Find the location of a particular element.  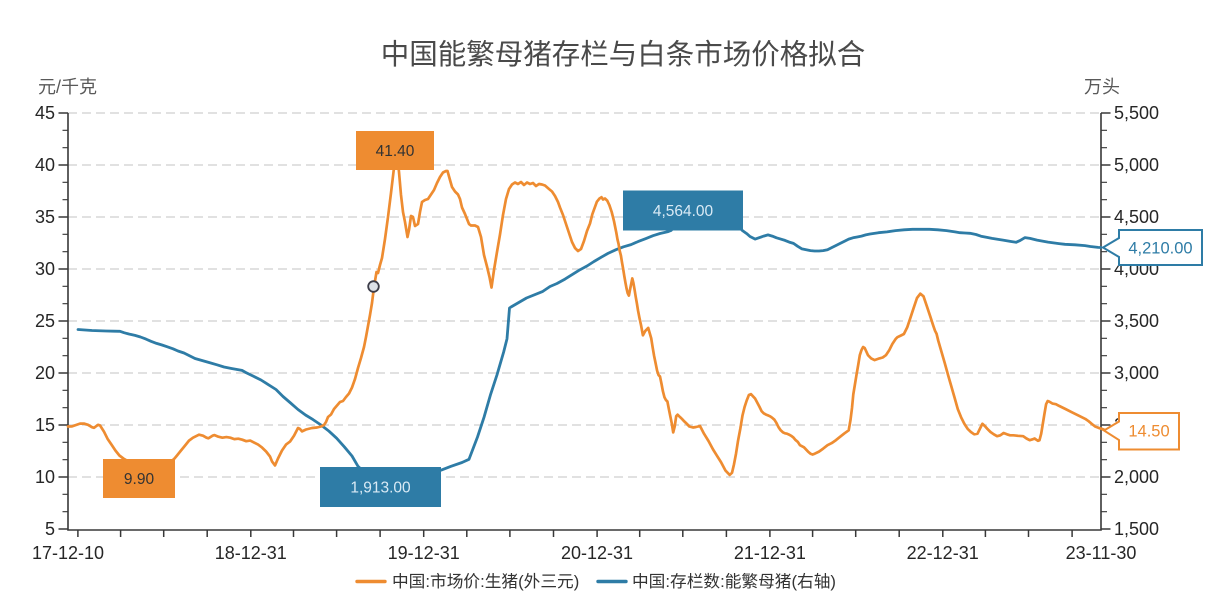

svg-text: 3,000 is located at coordinates (1136, 373).